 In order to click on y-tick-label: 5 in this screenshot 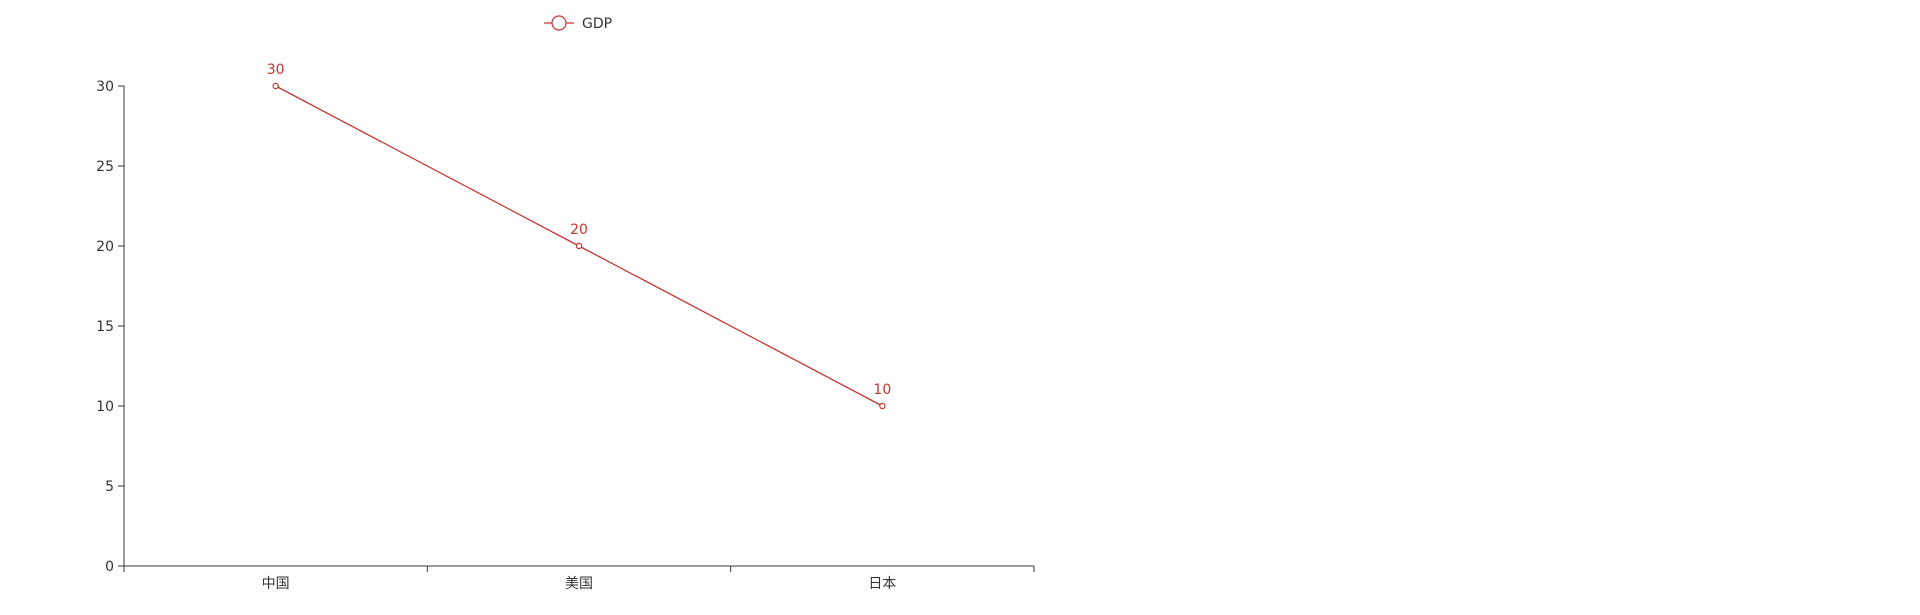, I will do `click(109, 487)`.